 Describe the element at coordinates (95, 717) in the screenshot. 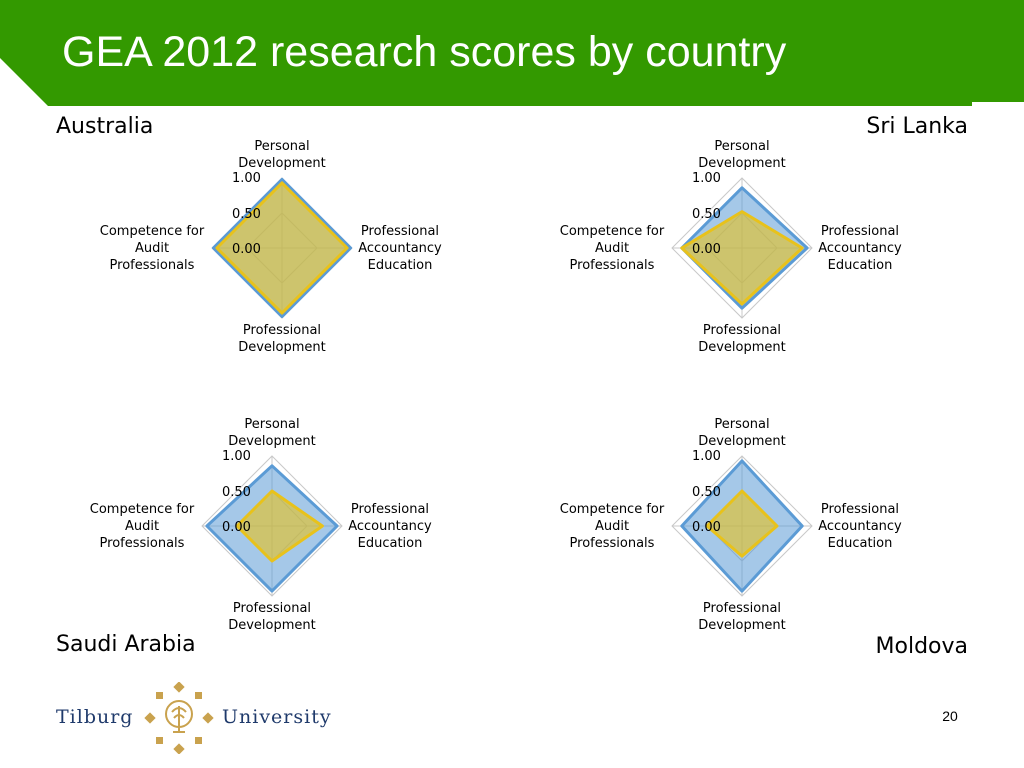

I see `logo-text-tilburg: Tilburg` at that location.